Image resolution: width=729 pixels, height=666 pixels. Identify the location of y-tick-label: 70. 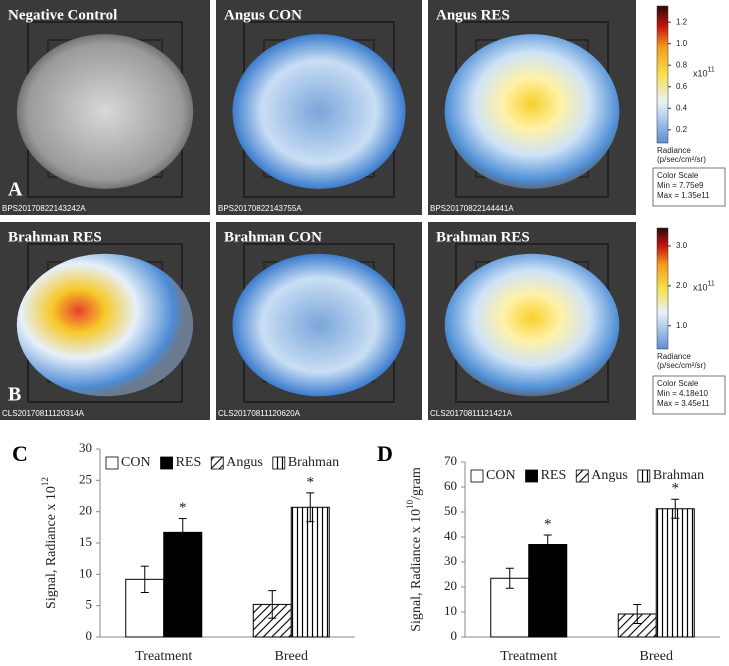
(450, 460).